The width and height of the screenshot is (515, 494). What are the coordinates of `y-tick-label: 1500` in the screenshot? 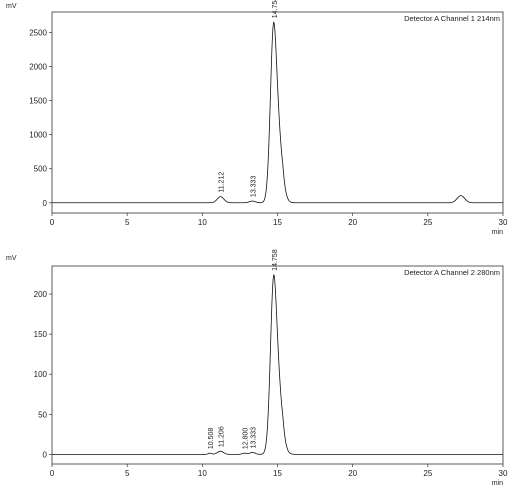 It's located at (38, 101).